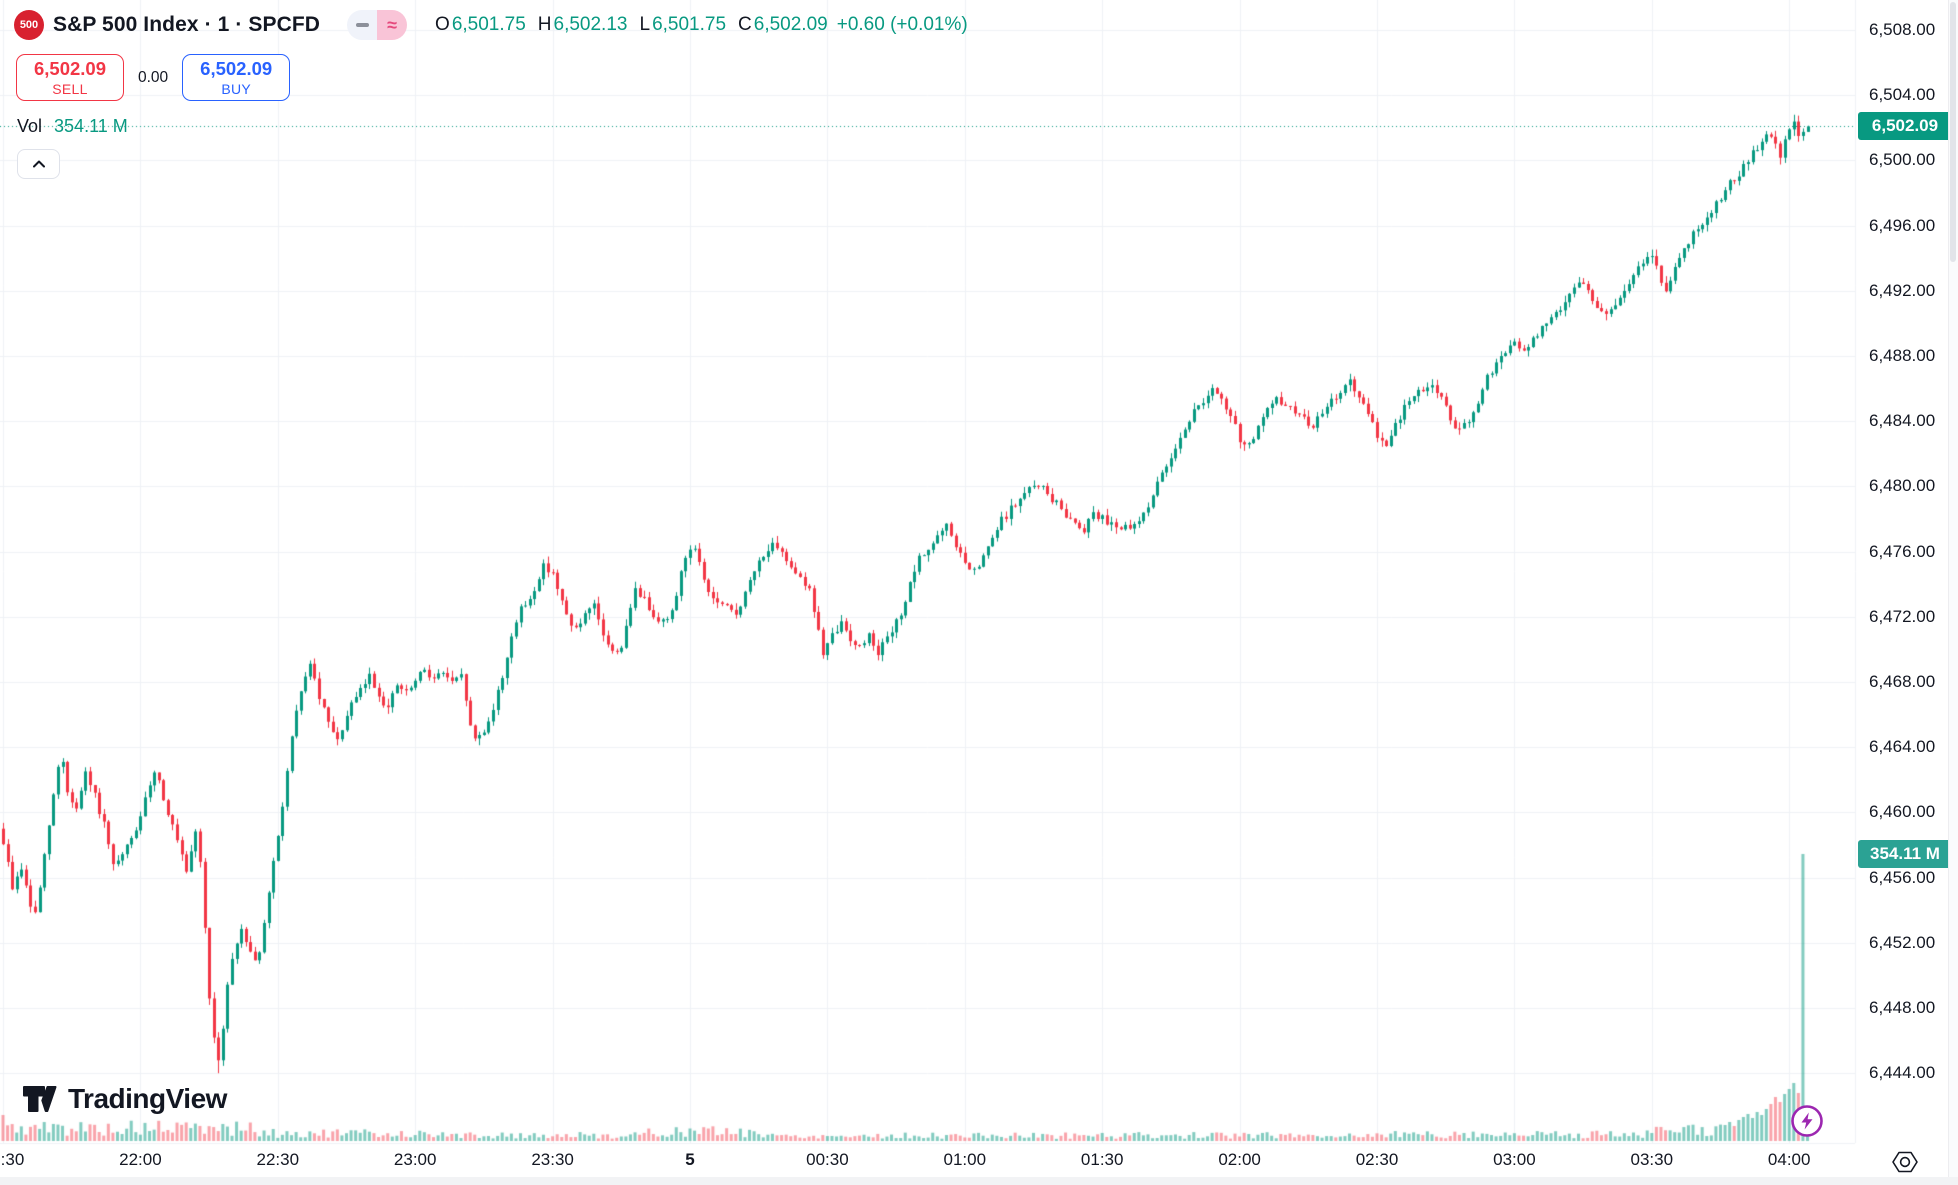 The image size is (1958, 1185). I want to click on open-value: 6,501.75, so click(488, 24).